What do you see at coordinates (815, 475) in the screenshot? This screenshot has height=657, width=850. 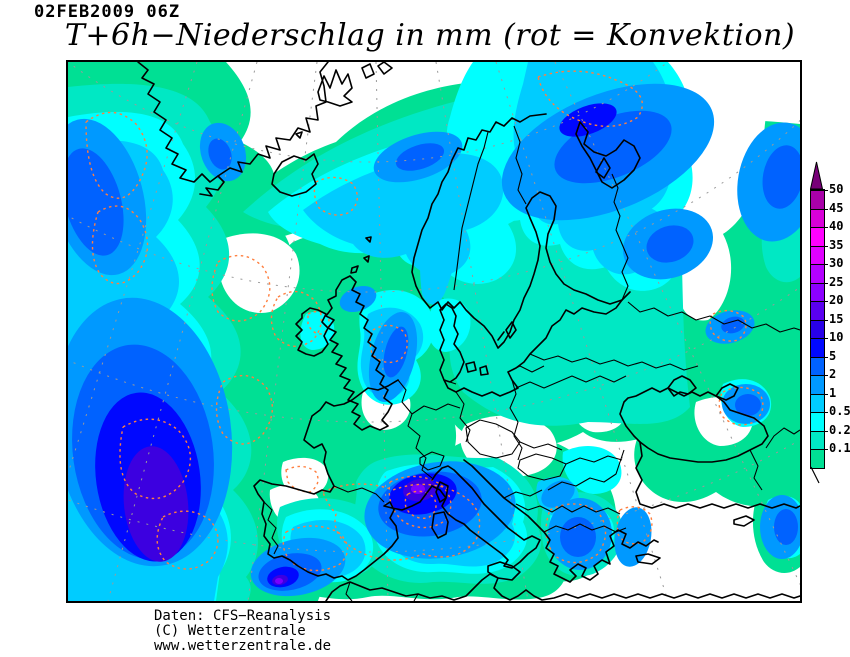 I see `legend-foot-tick` at bounding box center [815, 475].